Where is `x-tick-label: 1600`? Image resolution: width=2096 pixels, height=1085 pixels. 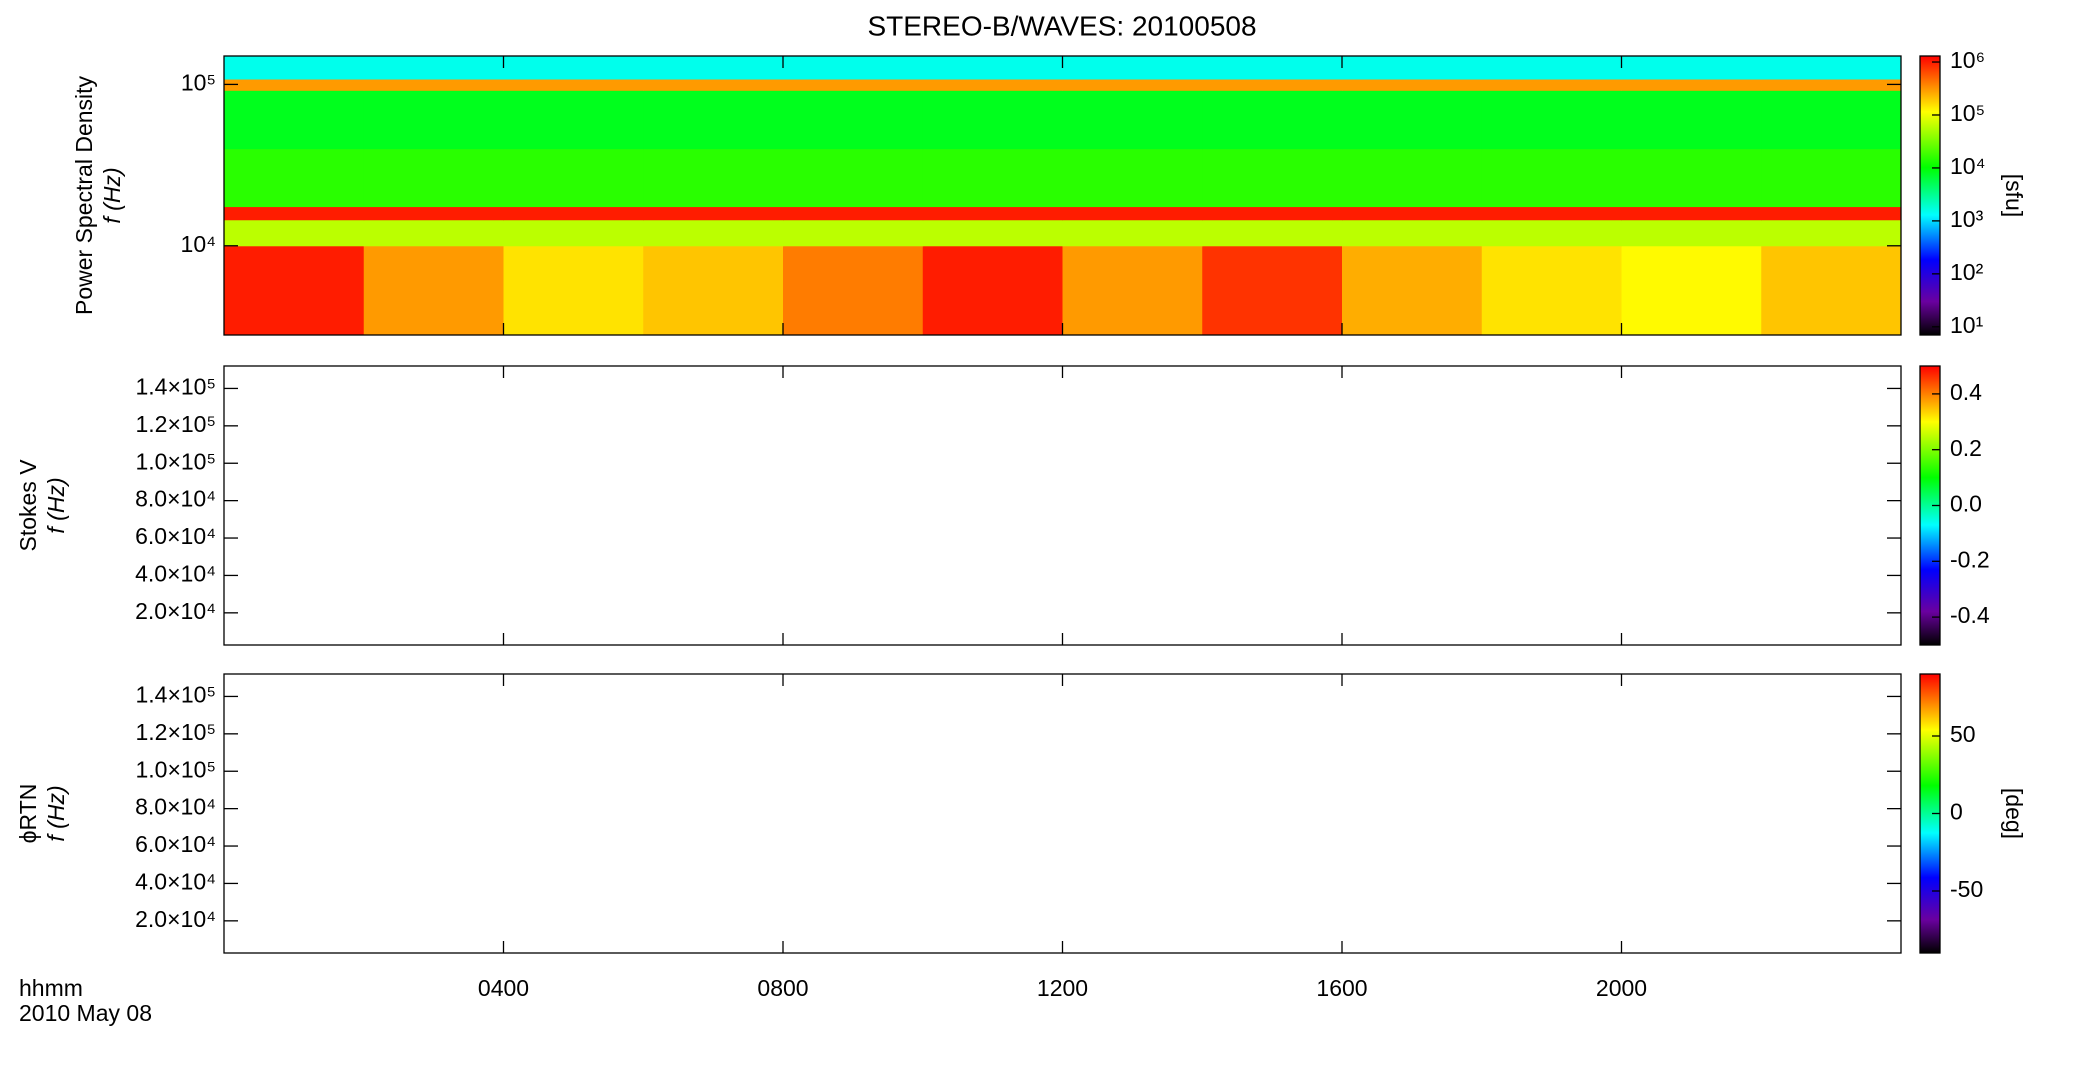 x-tick-label: 1600 is located at coordinates (1341, 988).